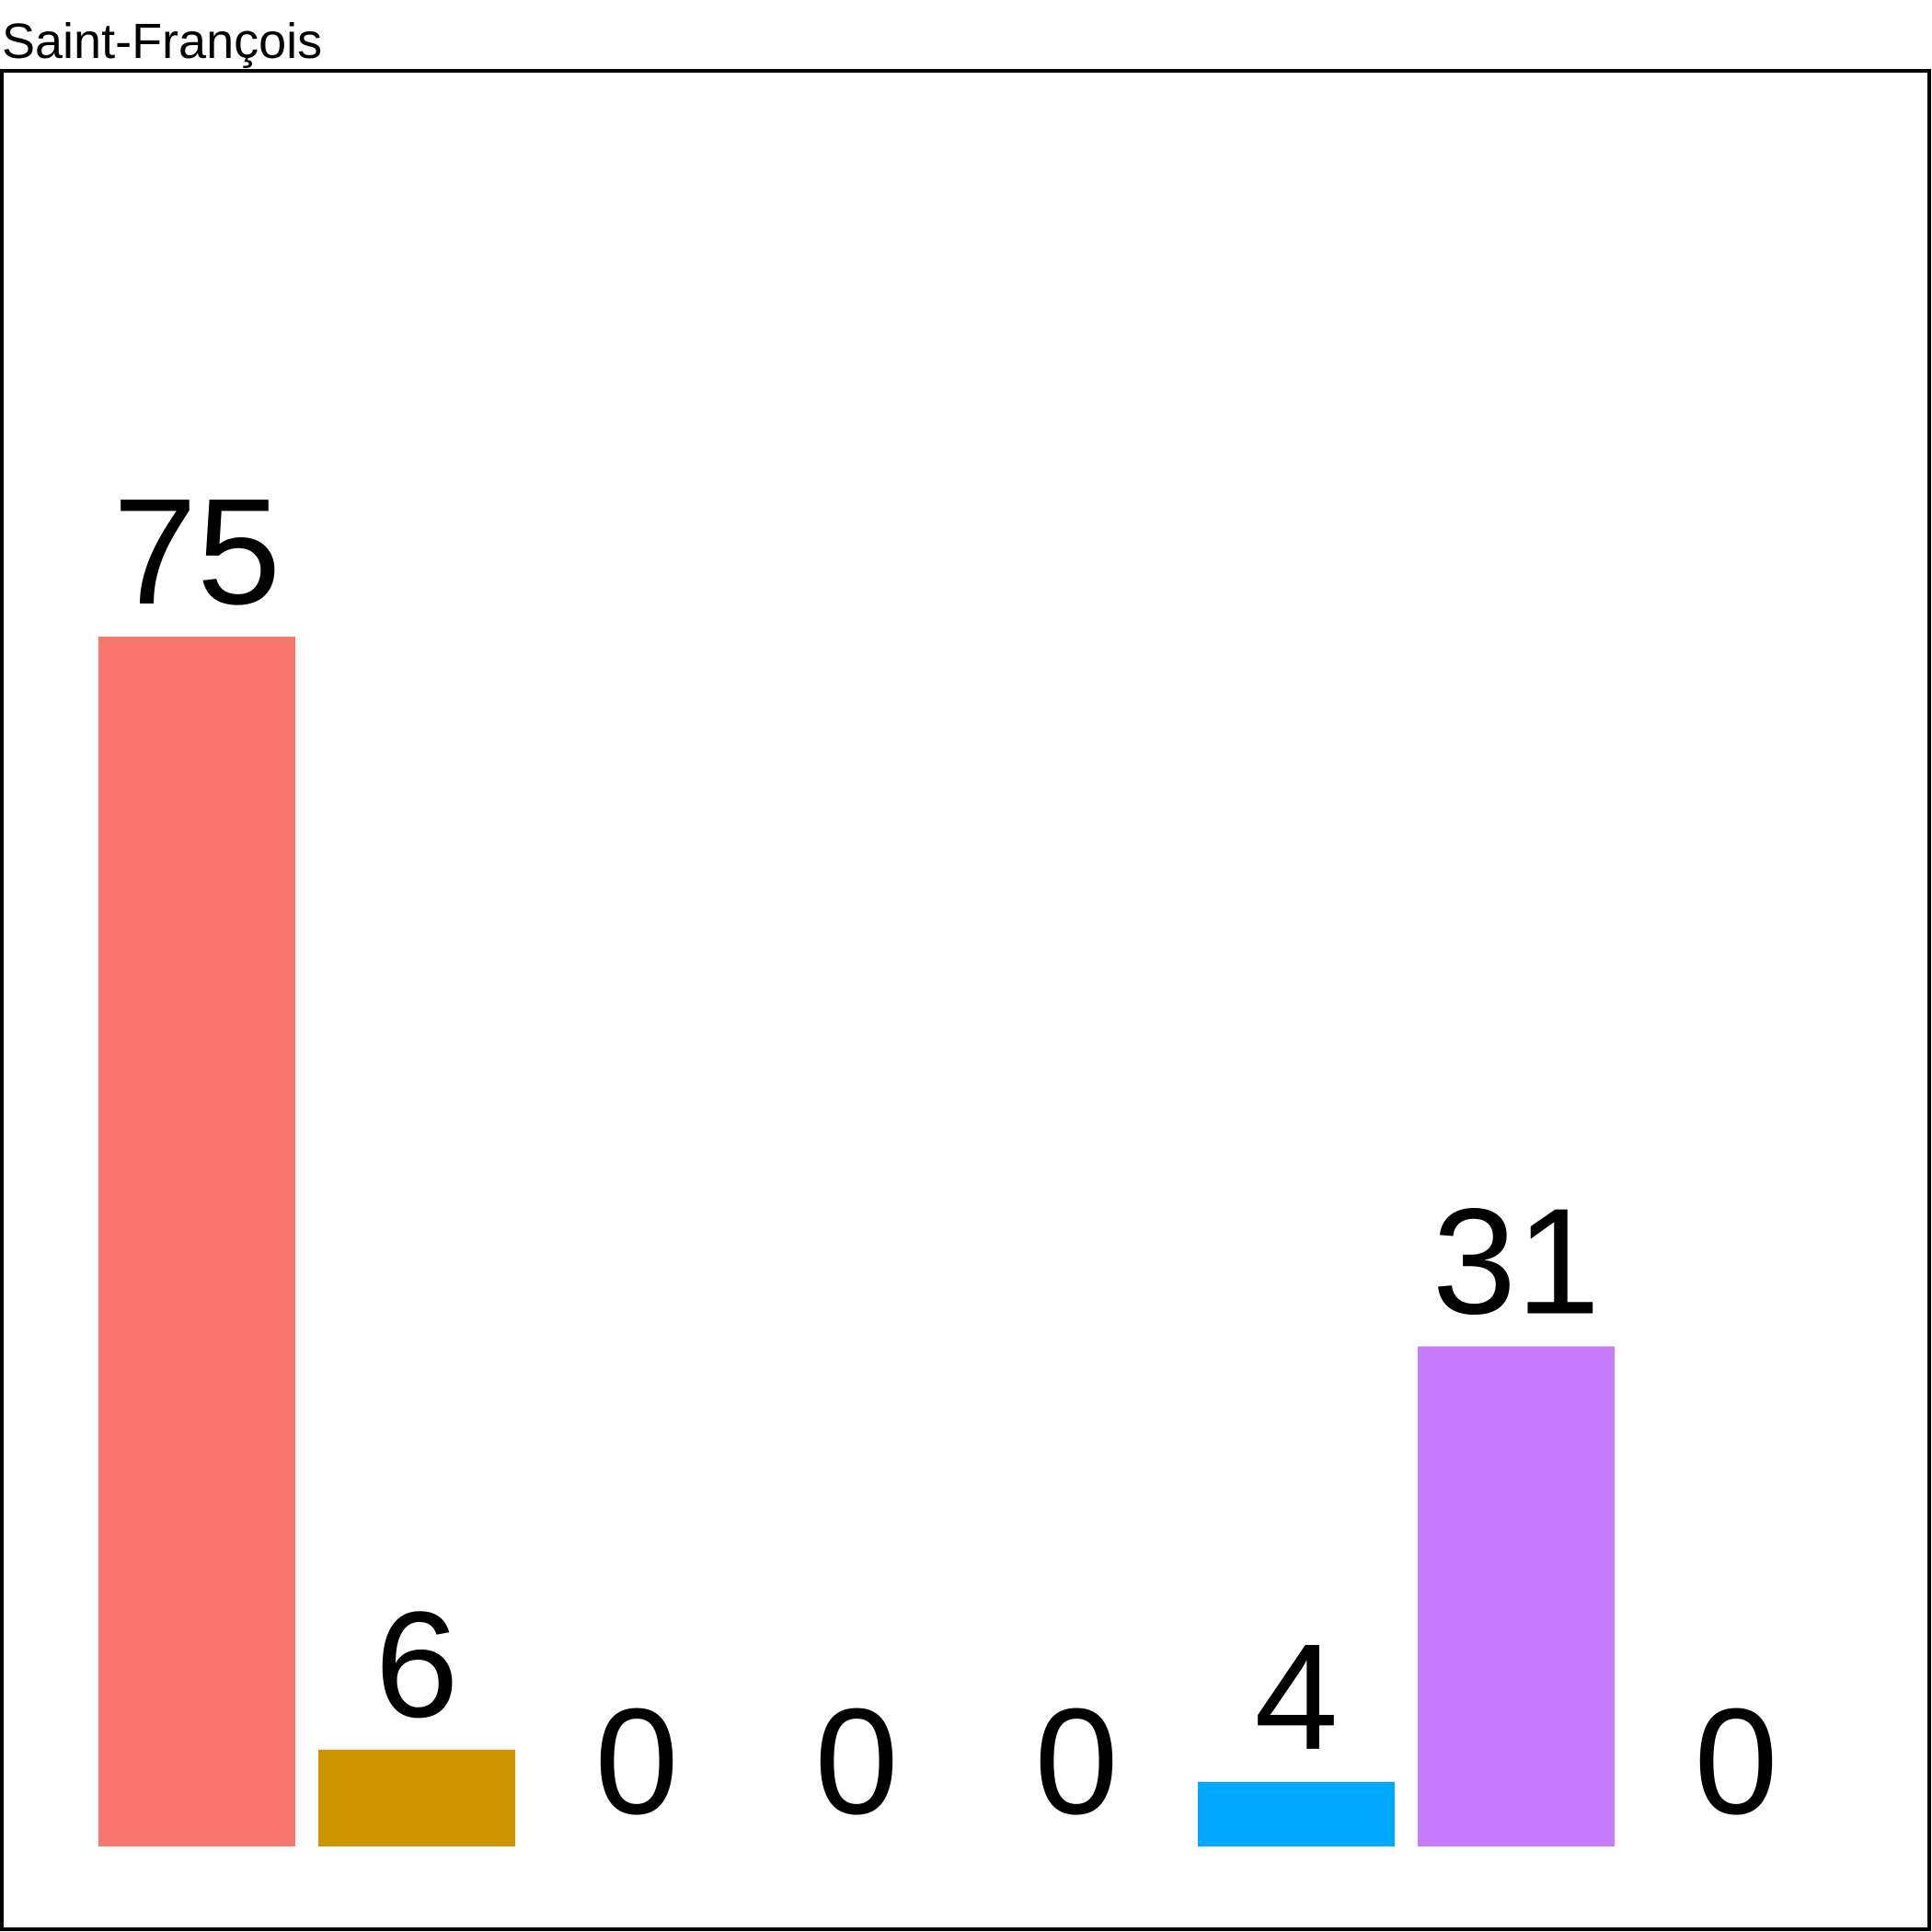  Describe the element at coordinates (1516, 1261) in the screenshot. I see `value-label: 31` at that location.